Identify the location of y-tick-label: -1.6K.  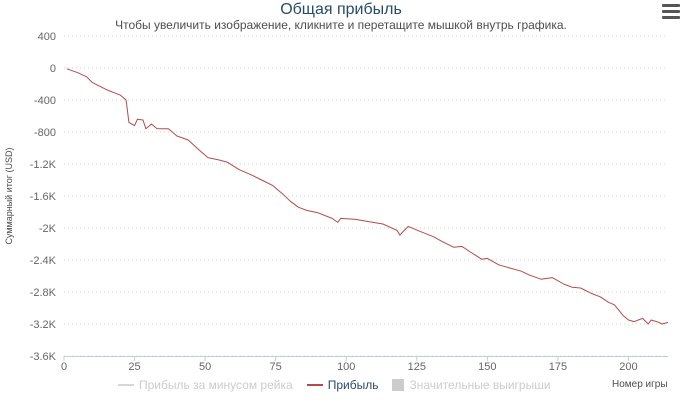
(43, 197).